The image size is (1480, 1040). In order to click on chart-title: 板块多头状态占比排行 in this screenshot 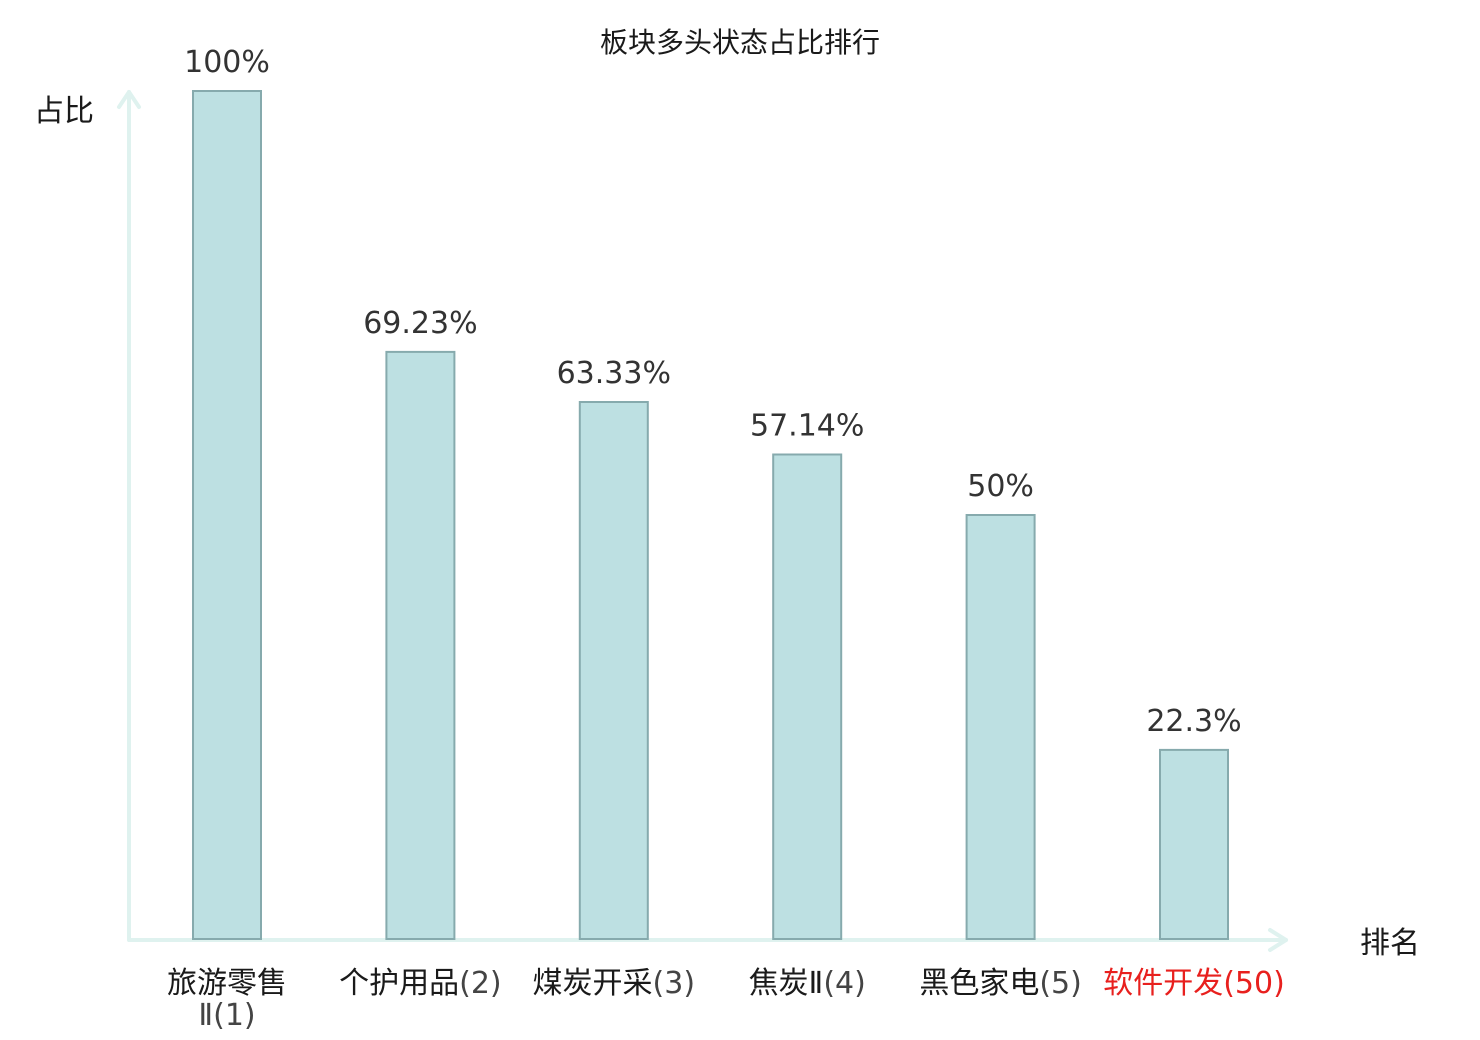, I will do `click(740, 42)`.